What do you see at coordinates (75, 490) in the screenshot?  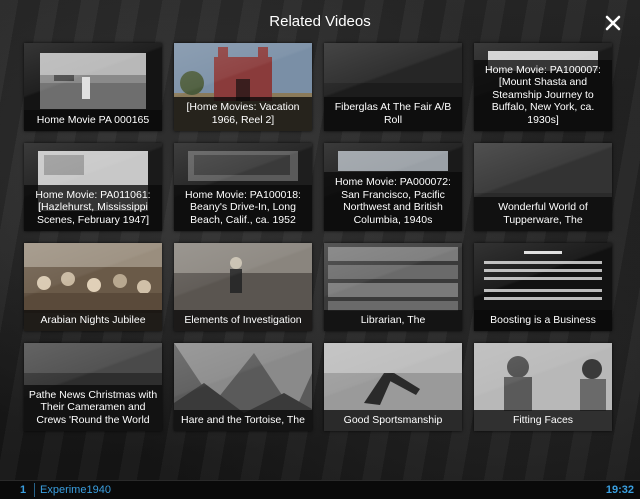 I see `video-name: Experime1940` at bounding box center [75, 490].